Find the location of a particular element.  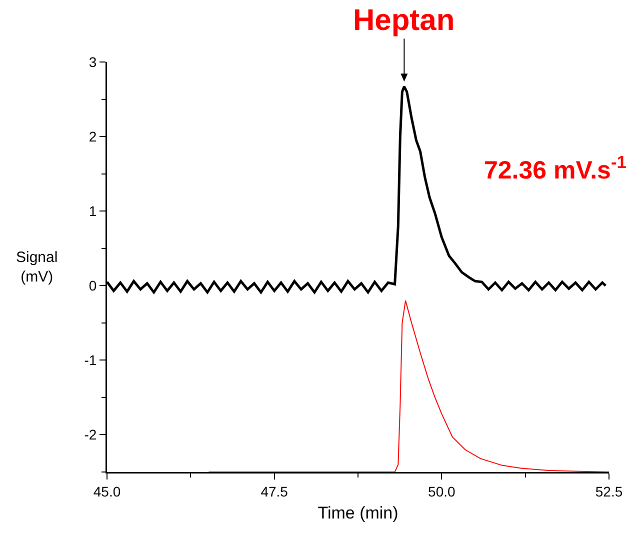

x-tick-label: 45.0 is located at coordinates (107, 491).